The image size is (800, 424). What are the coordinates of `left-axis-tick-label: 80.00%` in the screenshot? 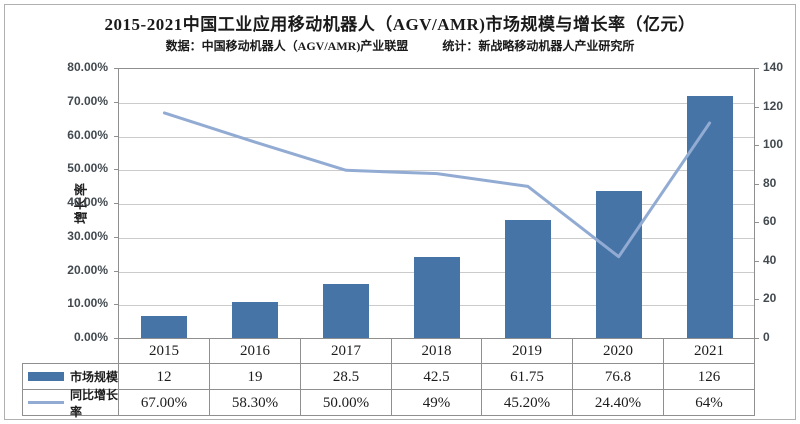 It's located at (87, 67).